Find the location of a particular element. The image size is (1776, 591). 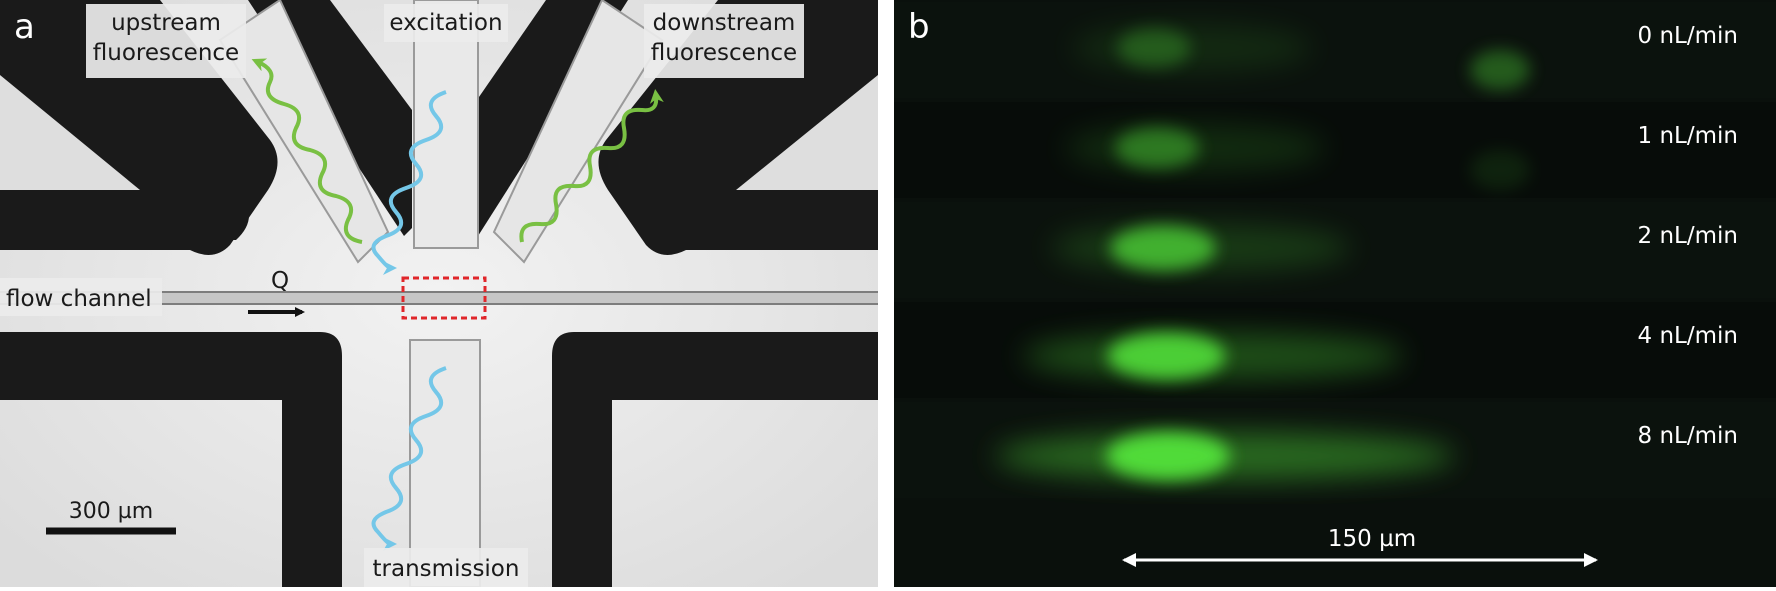

upstream-label-line1: upstream is located at coordinates (166, 23).